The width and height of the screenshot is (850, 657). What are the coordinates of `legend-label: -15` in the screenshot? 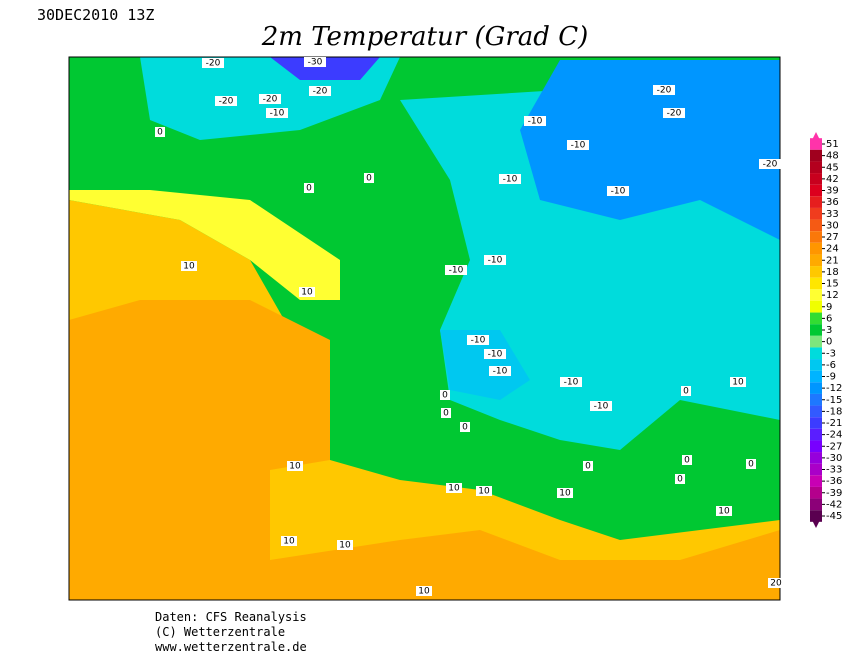 It's located at (834, 400).